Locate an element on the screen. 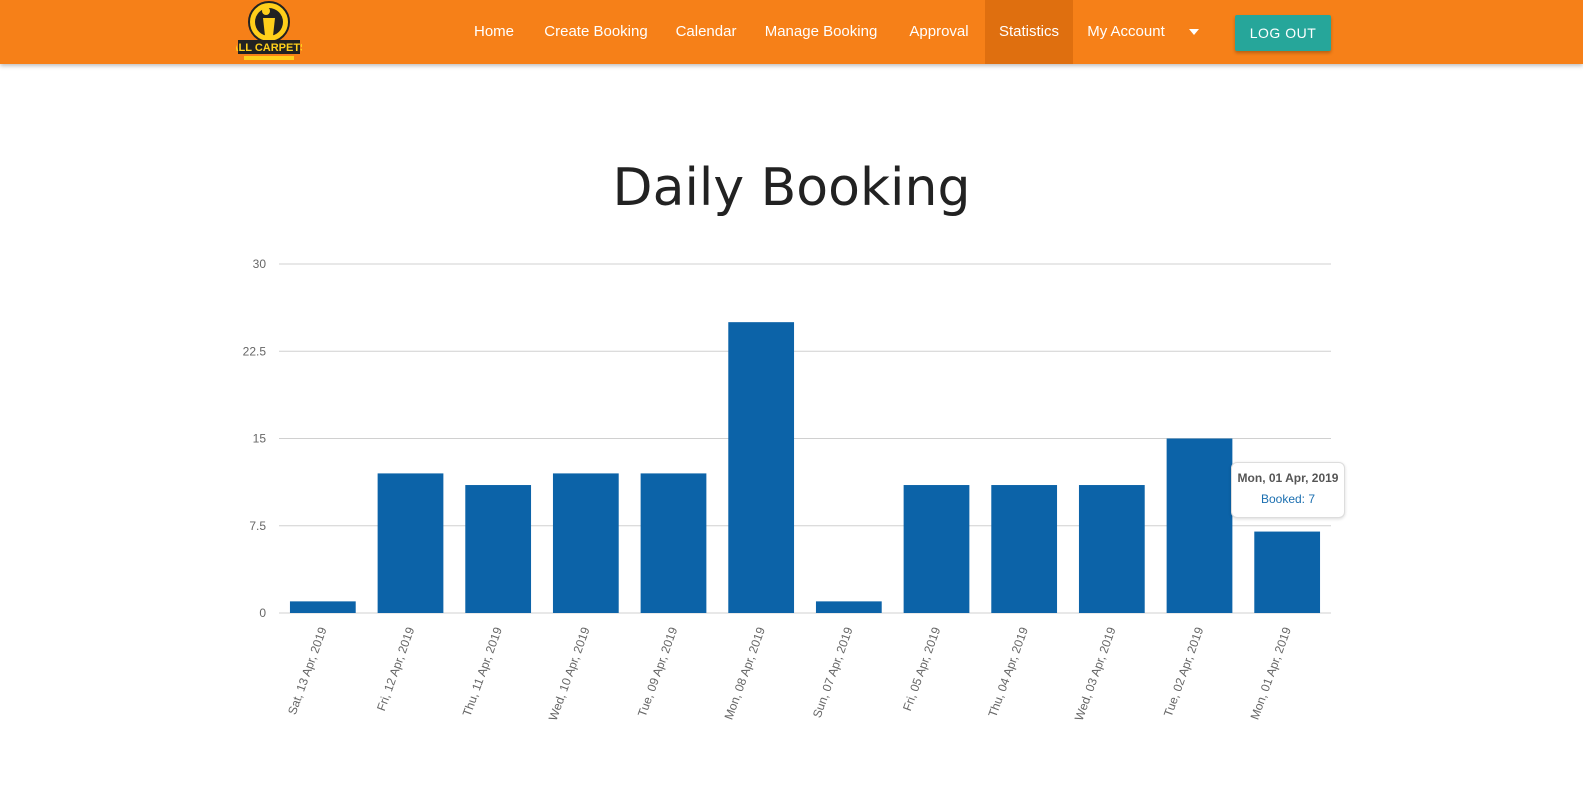 Image resolution: width=1583 pixels, height=786 pixels. y-tick-label: 15 is located at coordinates (260, 439).